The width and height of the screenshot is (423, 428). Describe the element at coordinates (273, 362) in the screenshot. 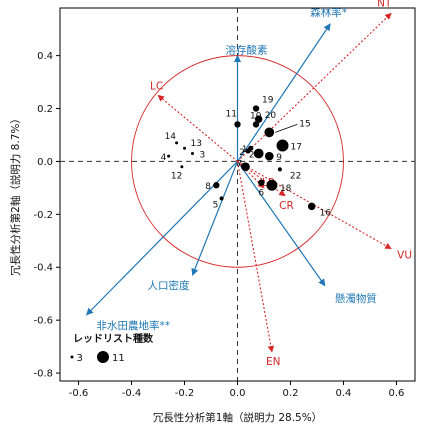

I see `species-vector-label: EN` at that location.